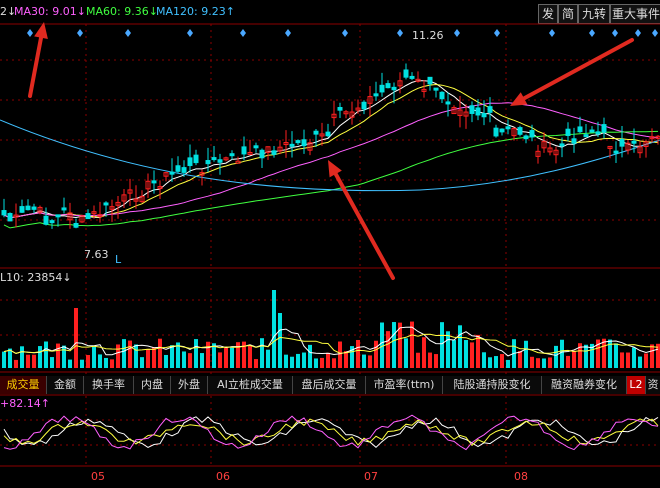 This screenshot has height=488, width=660. I want to click on red-arrow-icon-2-head, so click(335, 169).